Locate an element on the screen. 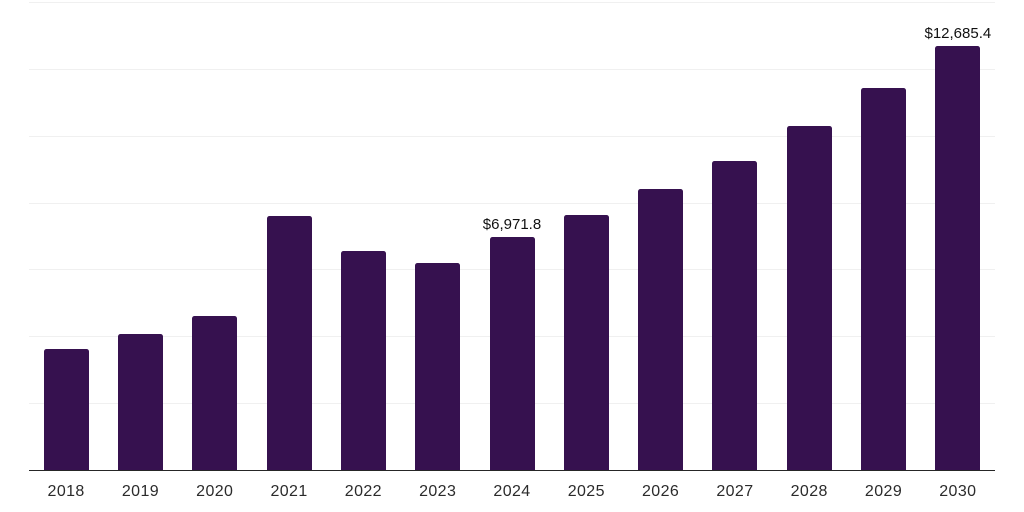 This screenshot has width=1024, height=512. bar-2021 is located at coordinates (289, 342).